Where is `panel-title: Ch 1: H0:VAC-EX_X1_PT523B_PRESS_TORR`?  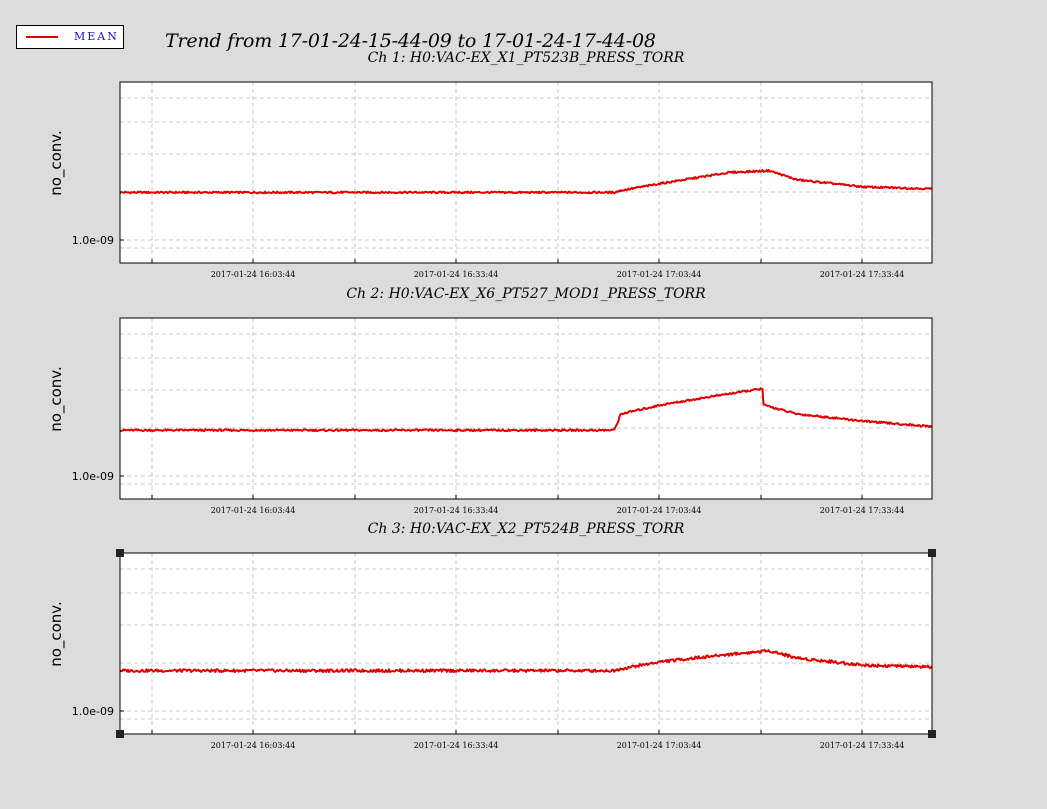 panel-title: Ch 1: H0:VAC-EX_X1_PT523B_PRESS_TORR is located at coordinates (526, 58).